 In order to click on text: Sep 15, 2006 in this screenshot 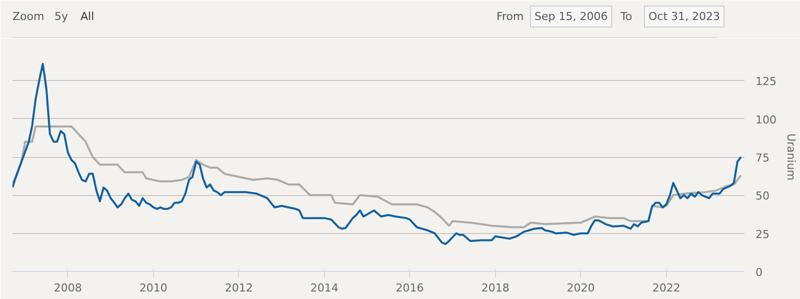, I will do `click(571, 16)`.